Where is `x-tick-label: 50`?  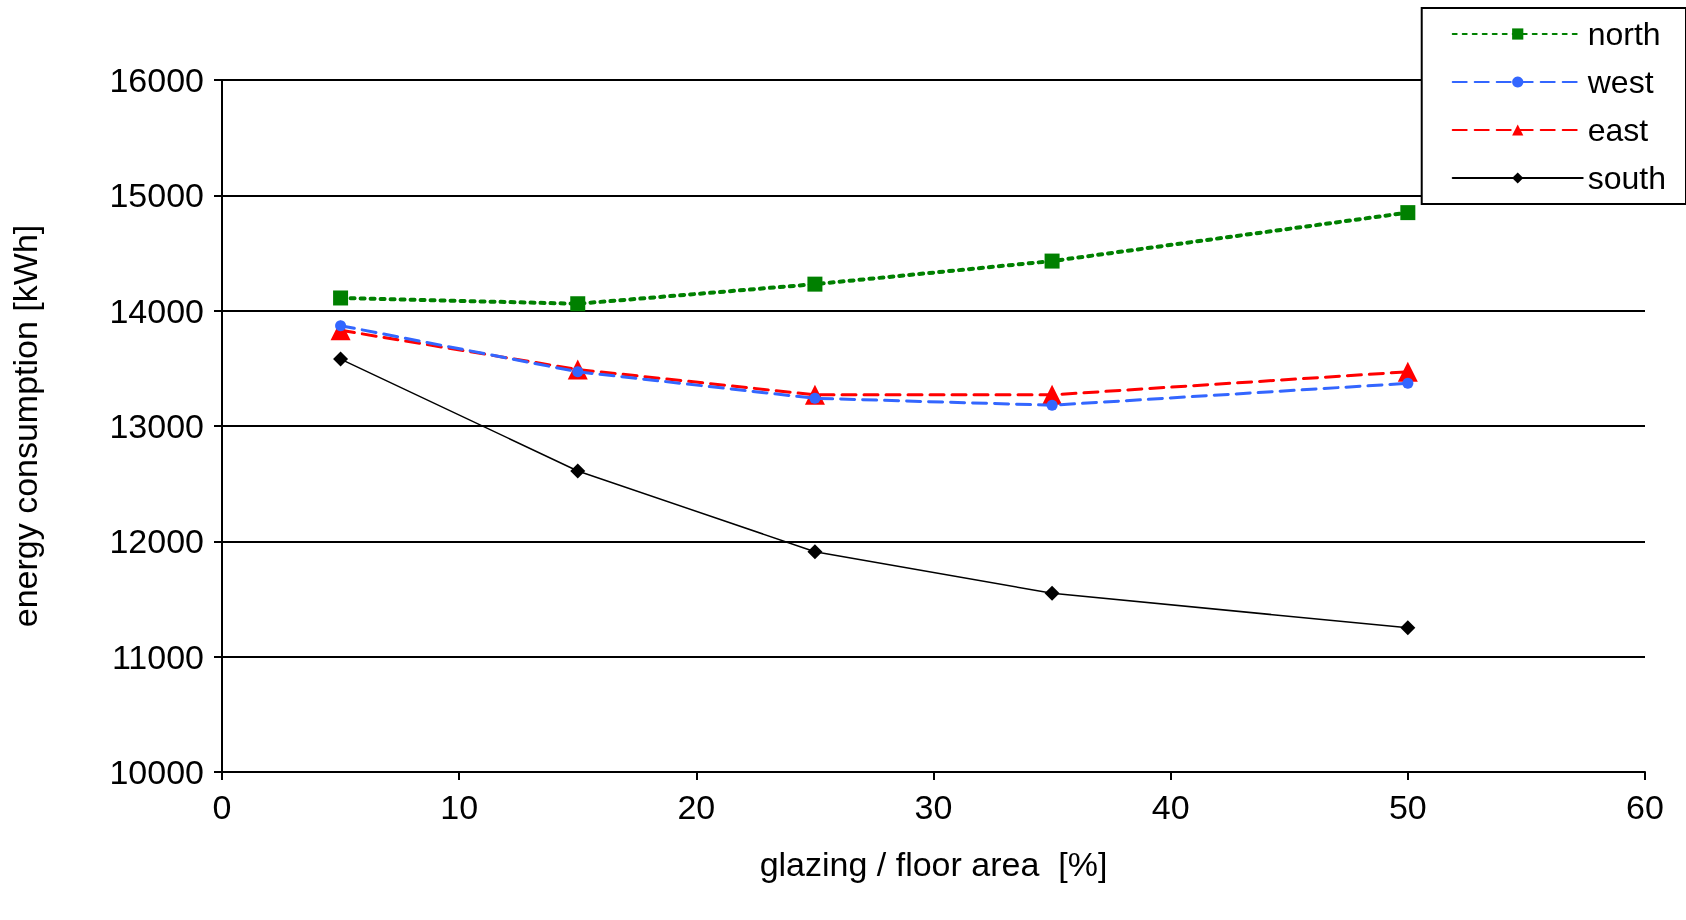
x-tick-label: 50 is located at coordinates (1407, 807).